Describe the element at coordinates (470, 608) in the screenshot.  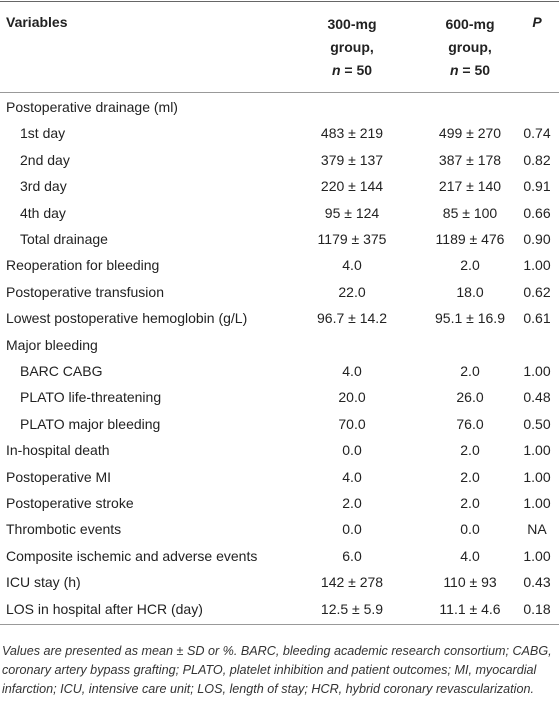
I see `cell: 11.1 ± 4.6` at that location.